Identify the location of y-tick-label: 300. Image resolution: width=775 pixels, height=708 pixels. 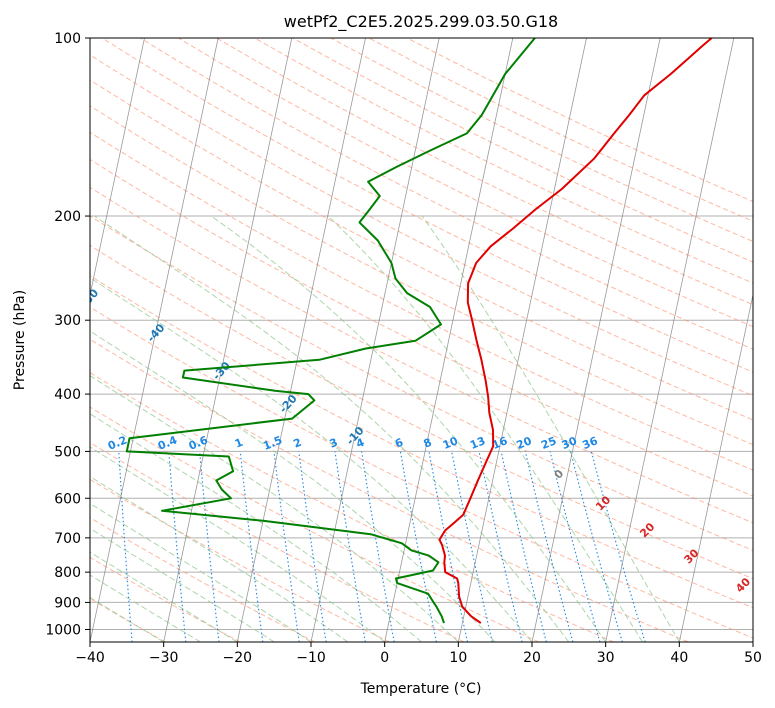
(67, 321).